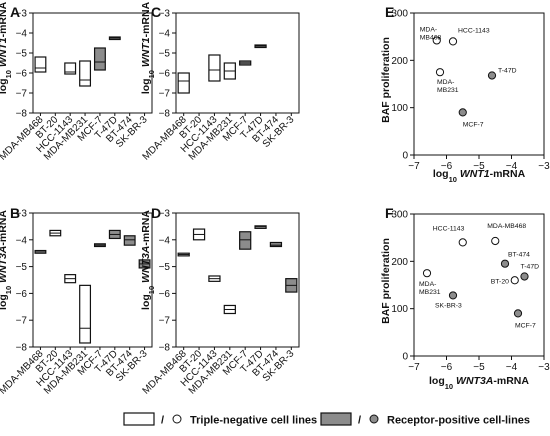 Image resolution: width=550 pixels, height=436 pixels. What do you see at coordinates (506, 226) in the screenshot?
I see `point-label-mda-mb468: MDA-MB468` at bounding box center [506, 226].